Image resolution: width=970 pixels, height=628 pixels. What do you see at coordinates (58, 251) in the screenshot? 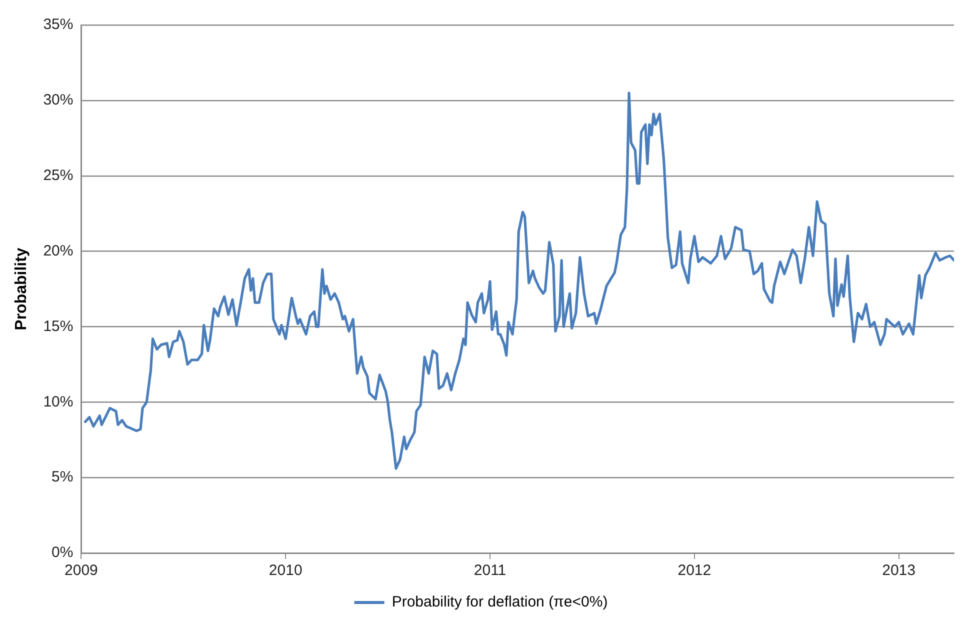
I see `y-tick-label: 20%` at bounding box center [58, 251].